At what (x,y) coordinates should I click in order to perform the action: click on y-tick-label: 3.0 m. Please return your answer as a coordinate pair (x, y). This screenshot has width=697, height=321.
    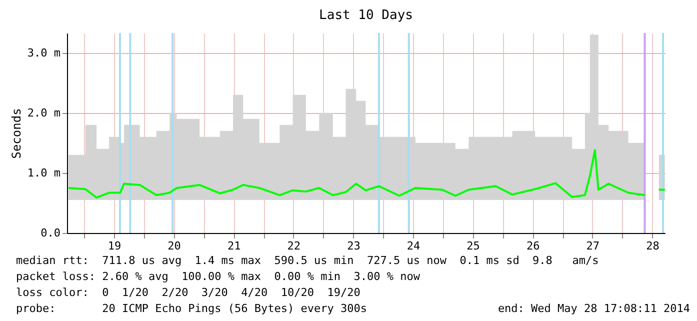
    Looking at the image, I should click on (44, 53).